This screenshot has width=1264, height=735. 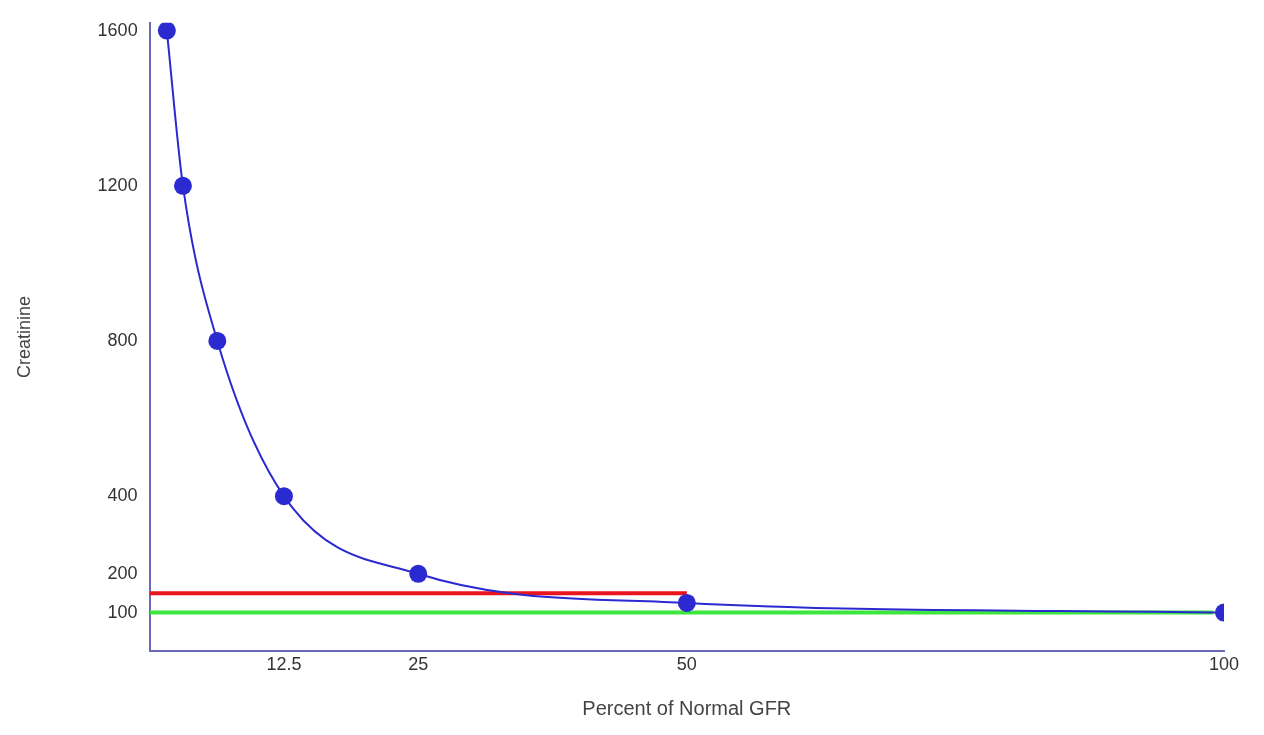 I want to click on y-tick-label: 200, so click(x=122, y=572).